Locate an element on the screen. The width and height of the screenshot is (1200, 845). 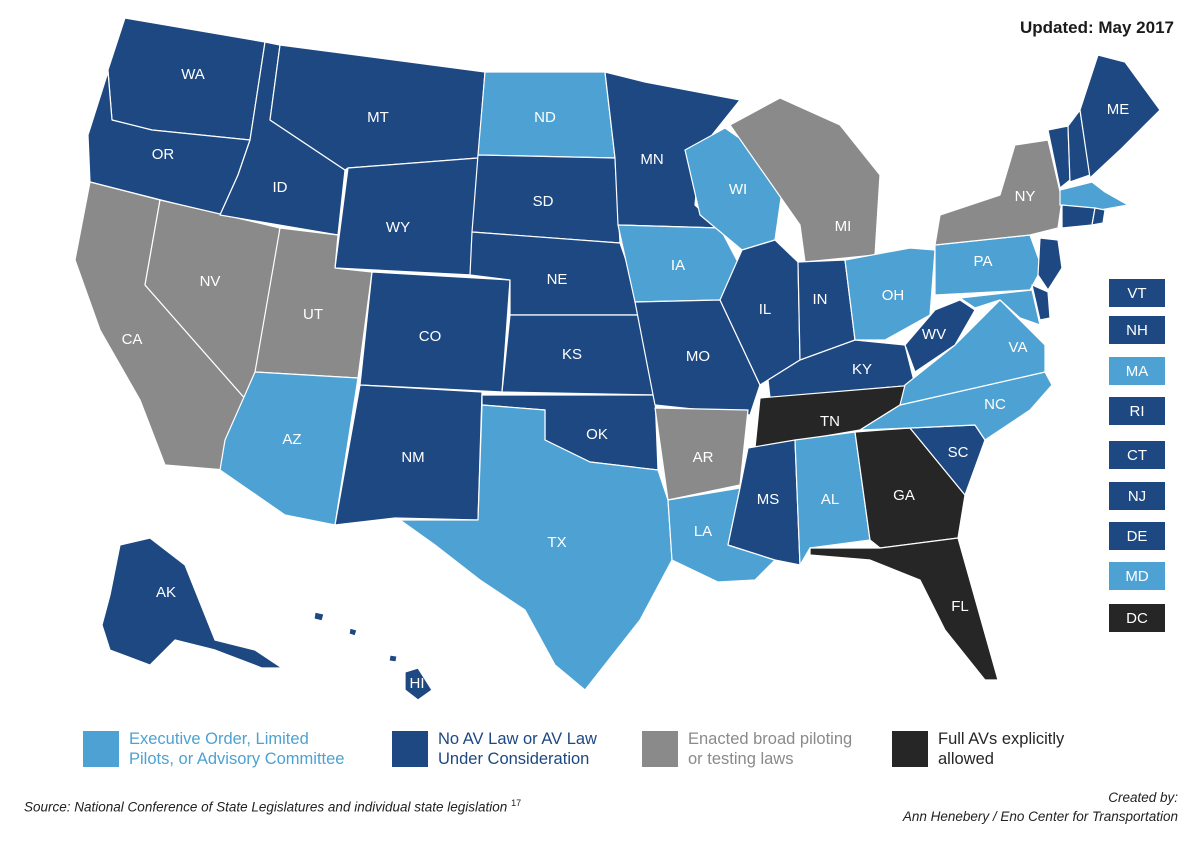
label-WY: WY is located at coordinates (398, 227).